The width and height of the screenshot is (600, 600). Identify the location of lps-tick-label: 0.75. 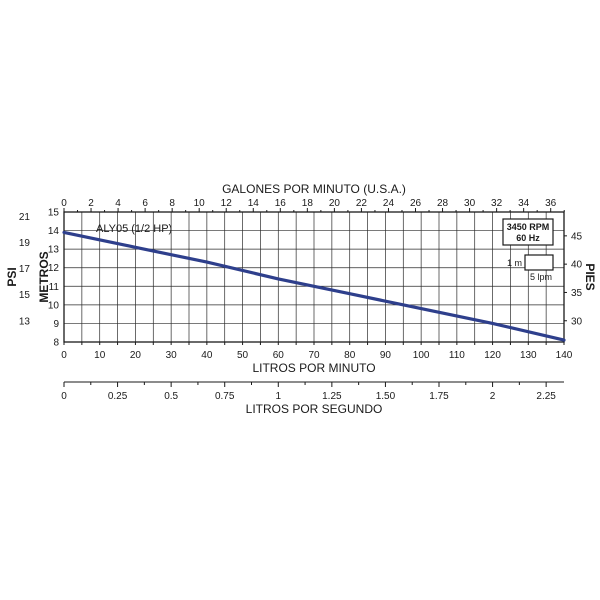
(225, 396).